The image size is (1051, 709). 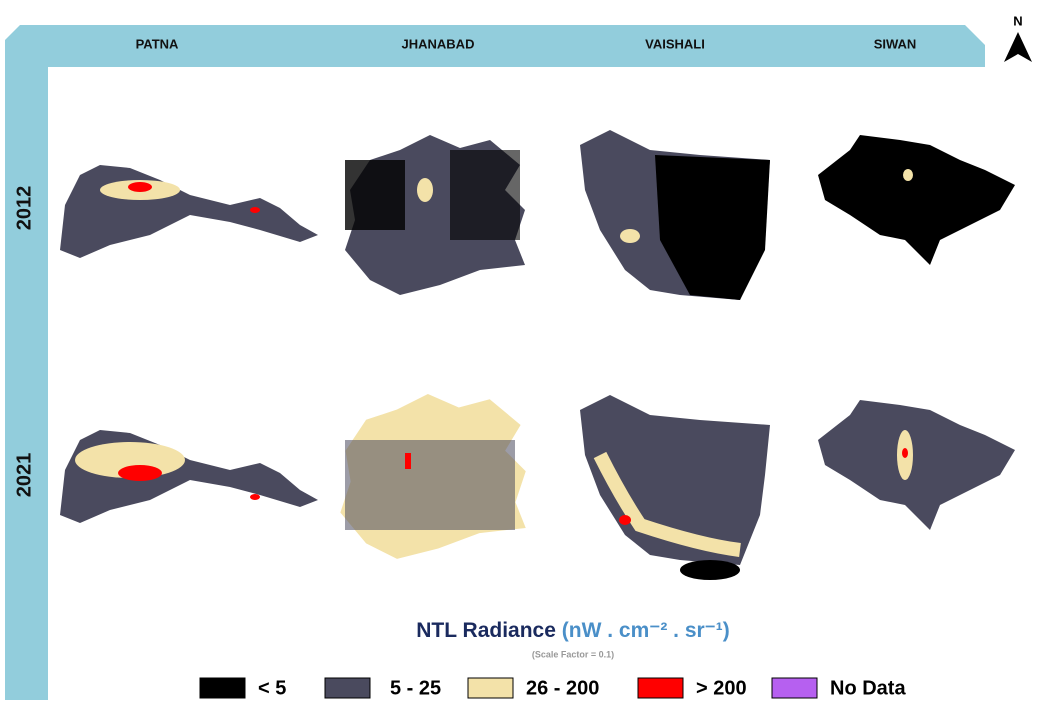 I want to click on column-header: JHANABAD, so click(x=438, y=43).